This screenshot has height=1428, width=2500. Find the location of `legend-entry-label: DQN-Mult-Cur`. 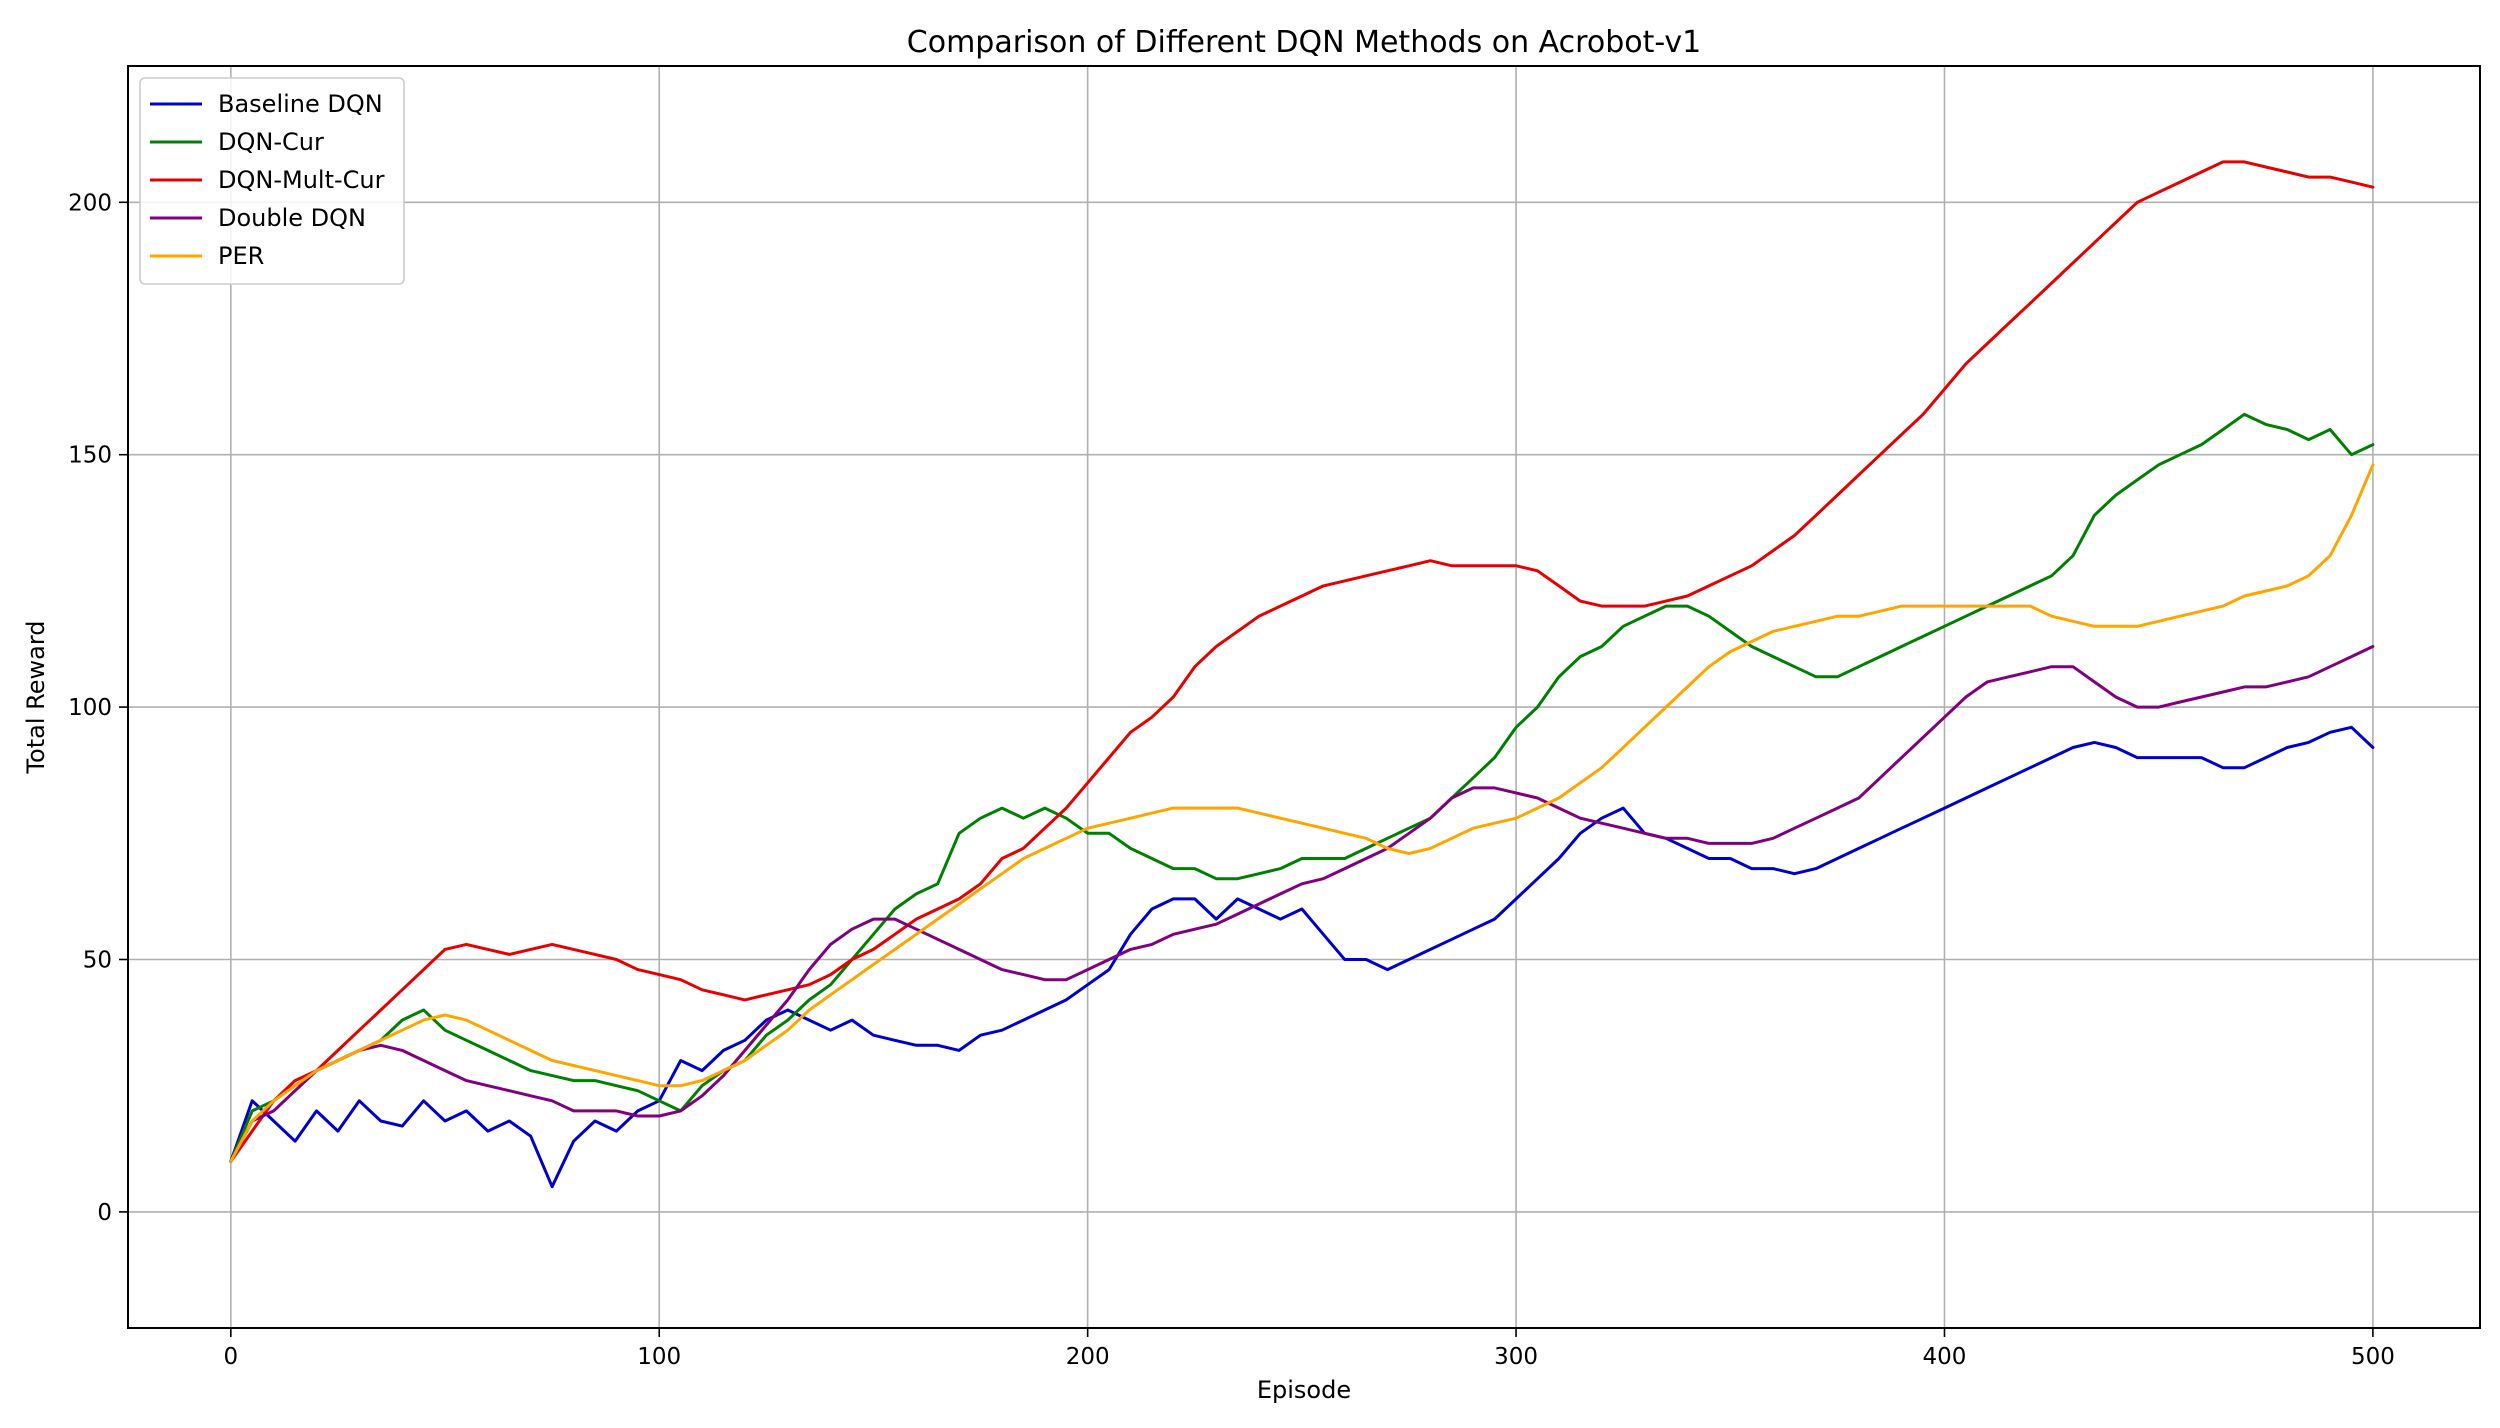

legend-entry-label: DQN-Mult-Cur is located at coordinates (301, 180).